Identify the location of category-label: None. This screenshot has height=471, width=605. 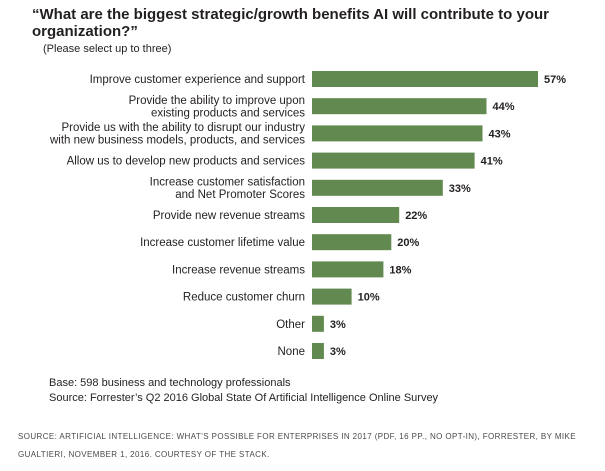
(292, 352).